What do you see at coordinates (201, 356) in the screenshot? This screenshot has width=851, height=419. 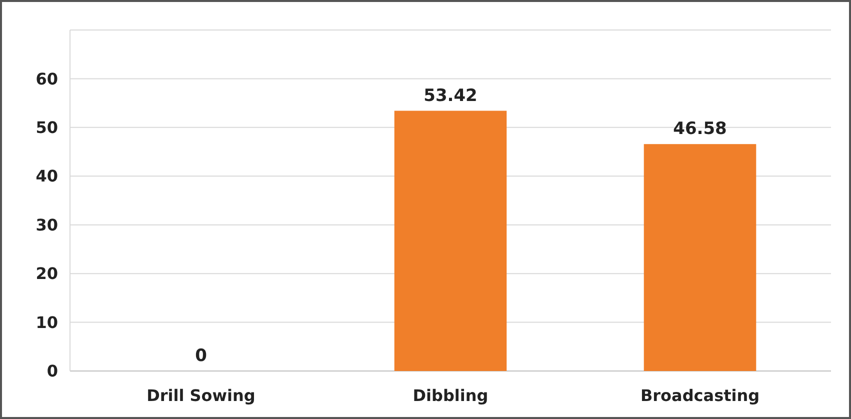 I see `data-label: 0` at bounding box center [201, 356].